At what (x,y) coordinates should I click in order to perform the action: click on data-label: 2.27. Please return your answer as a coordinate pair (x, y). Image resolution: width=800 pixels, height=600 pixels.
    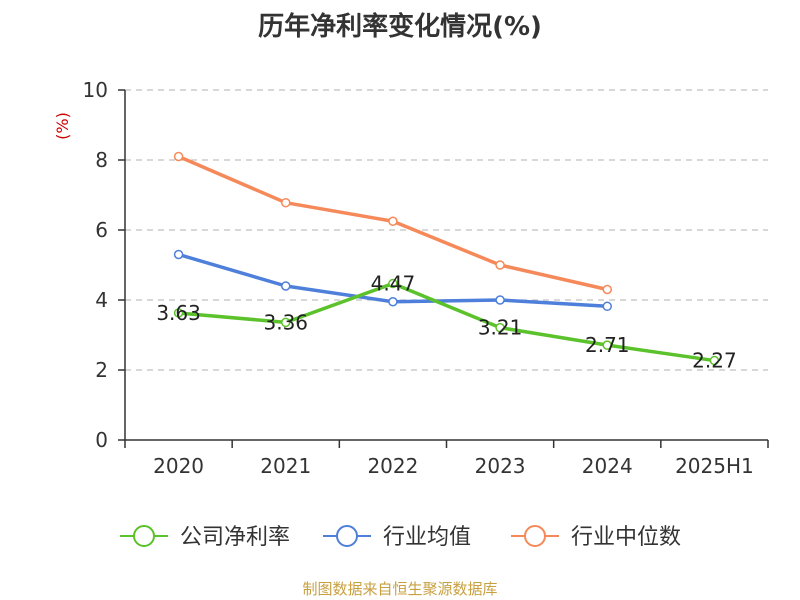
    Looking at the image, I should click on (714, 361).